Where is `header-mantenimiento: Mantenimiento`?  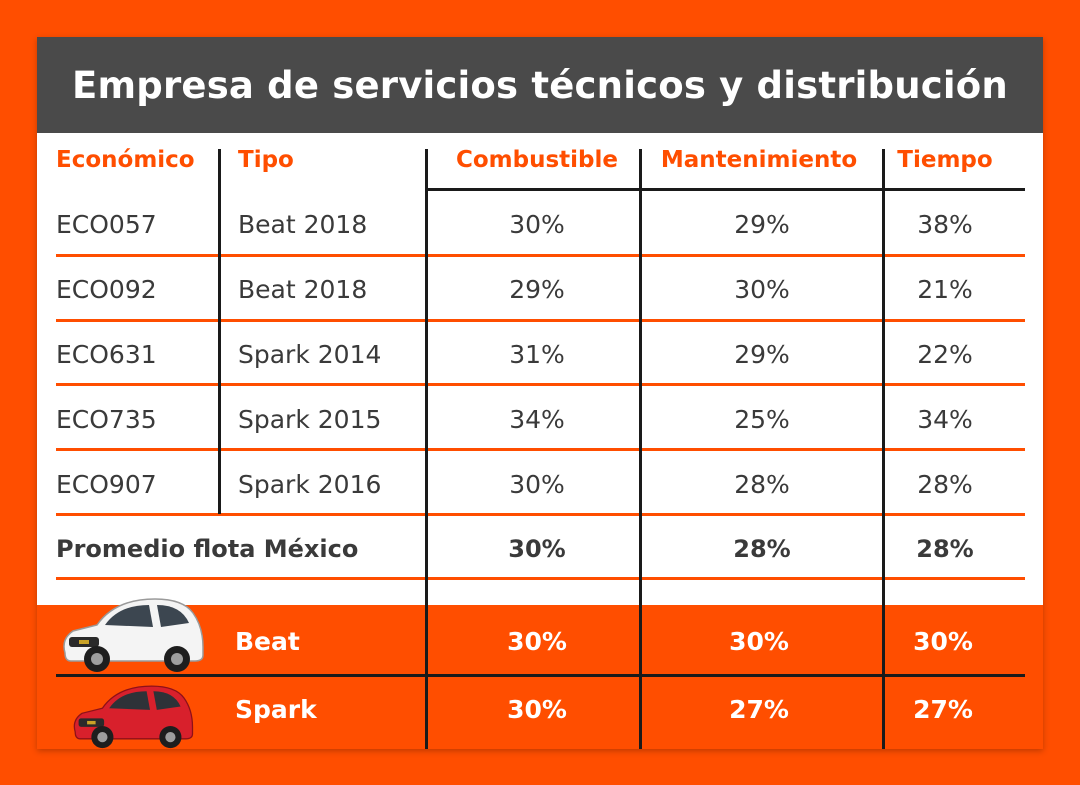
header-mantenimiento: Mantenimiento is located at coordinates (759, 160).